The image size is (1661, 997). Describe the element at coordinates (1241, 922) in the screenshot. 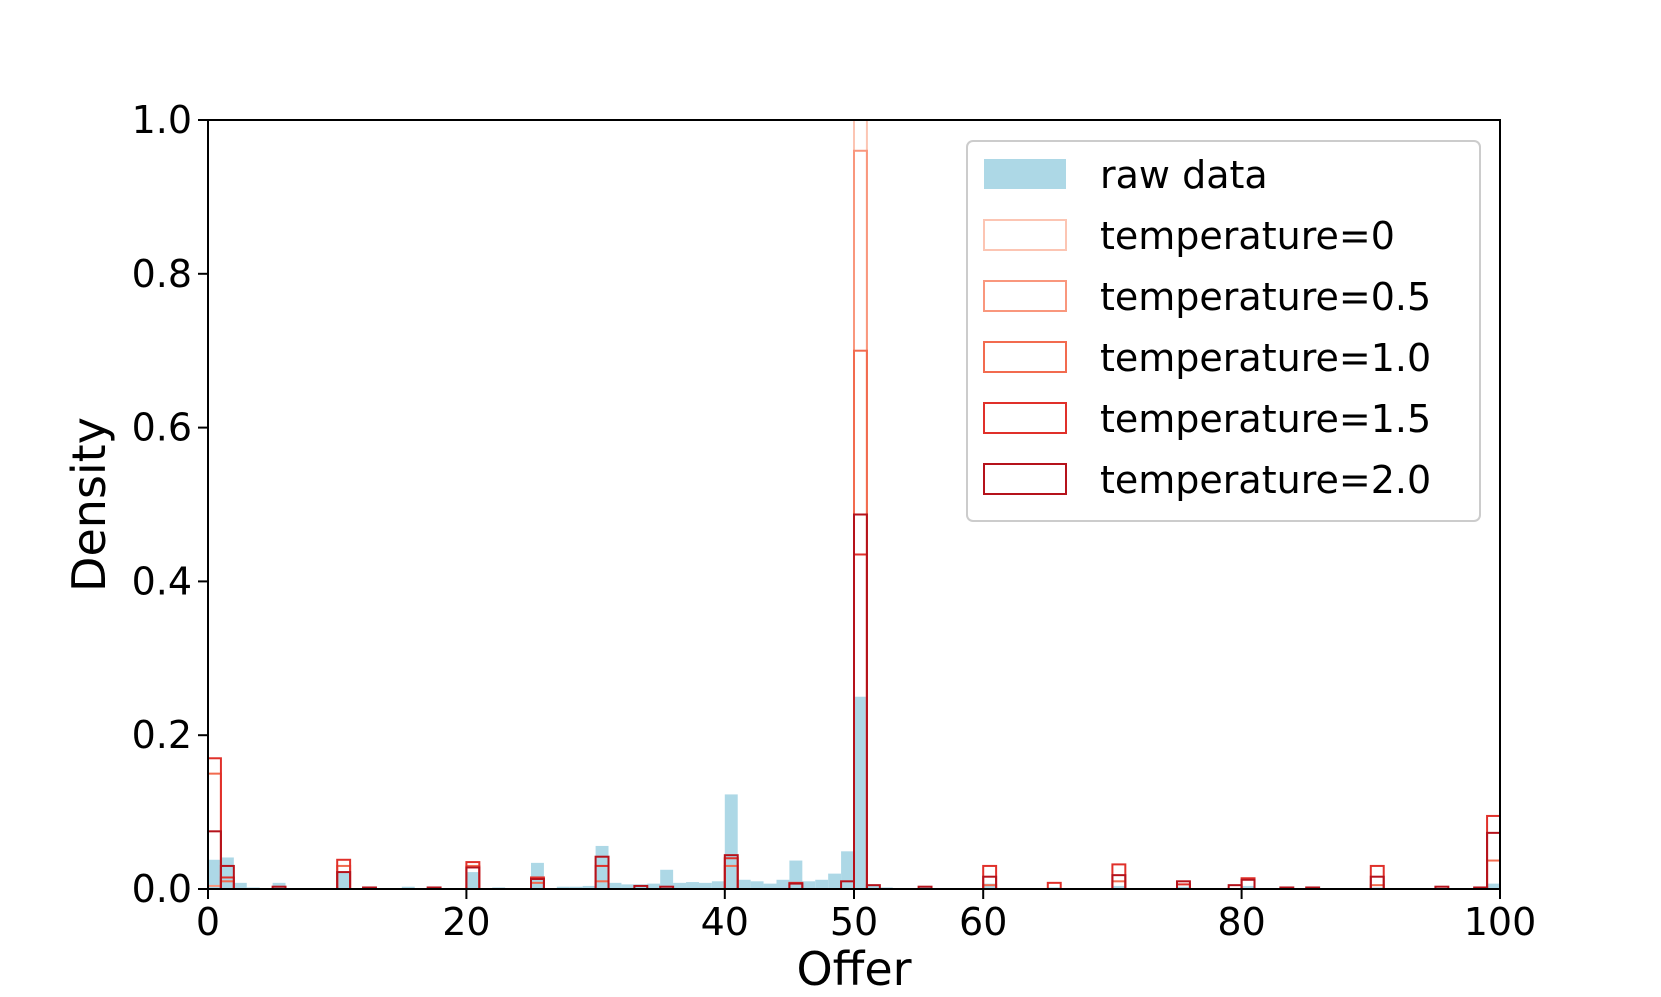

I see `x-tick-label: 80` at that location.